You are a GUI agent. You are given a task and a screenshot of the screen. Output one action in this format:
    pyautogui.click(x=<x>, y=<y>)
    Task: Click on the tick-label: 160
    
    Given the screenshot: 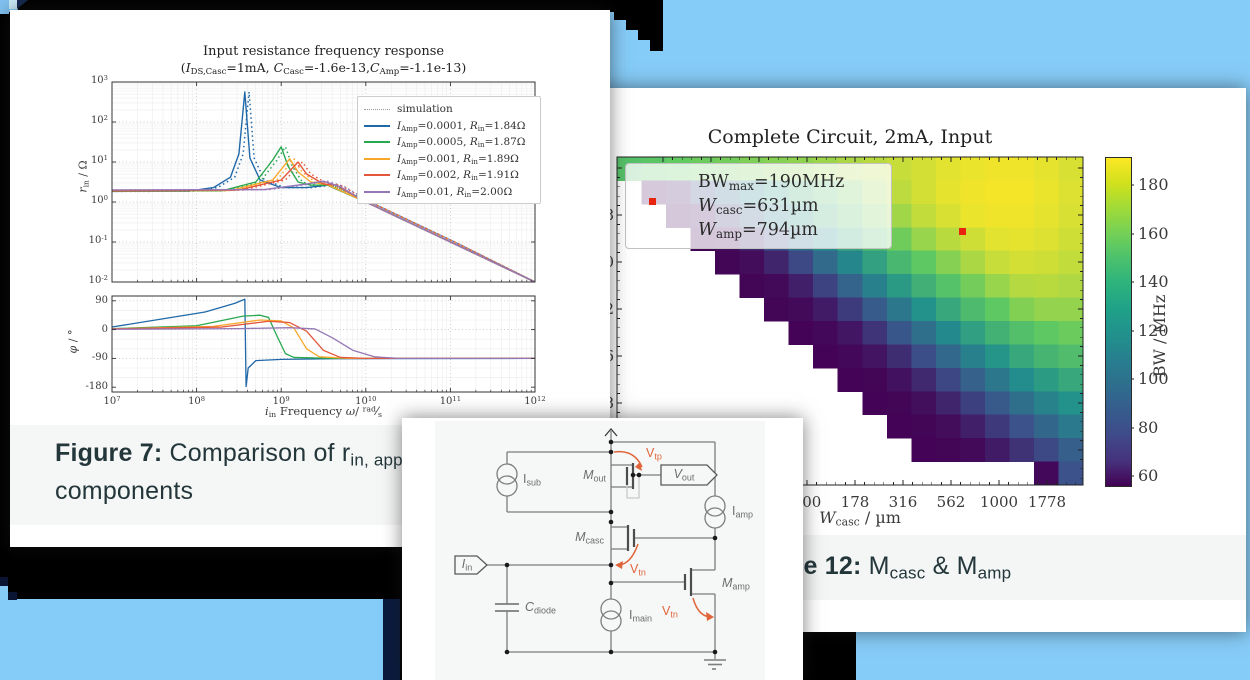 What is the action you would take?
    pyautogui.click(x=1153, y=233)
    